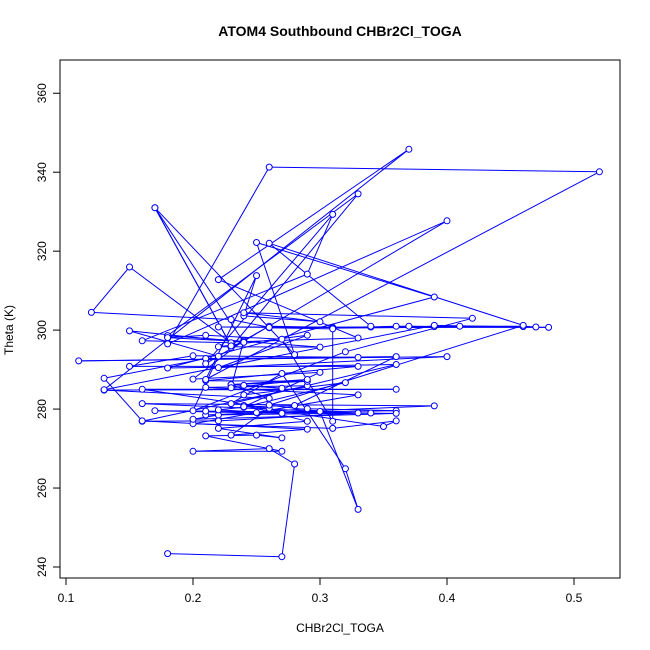  Describe the element at coordinates (42, 488) in the screenshot. I see `y-tick-label: 260` at that location.